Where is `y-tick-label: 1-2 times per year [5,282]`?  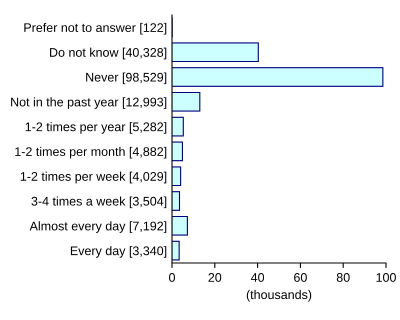 y-tick-label: 1-2 times per year [5,282] is located at coordinates (96, 128).